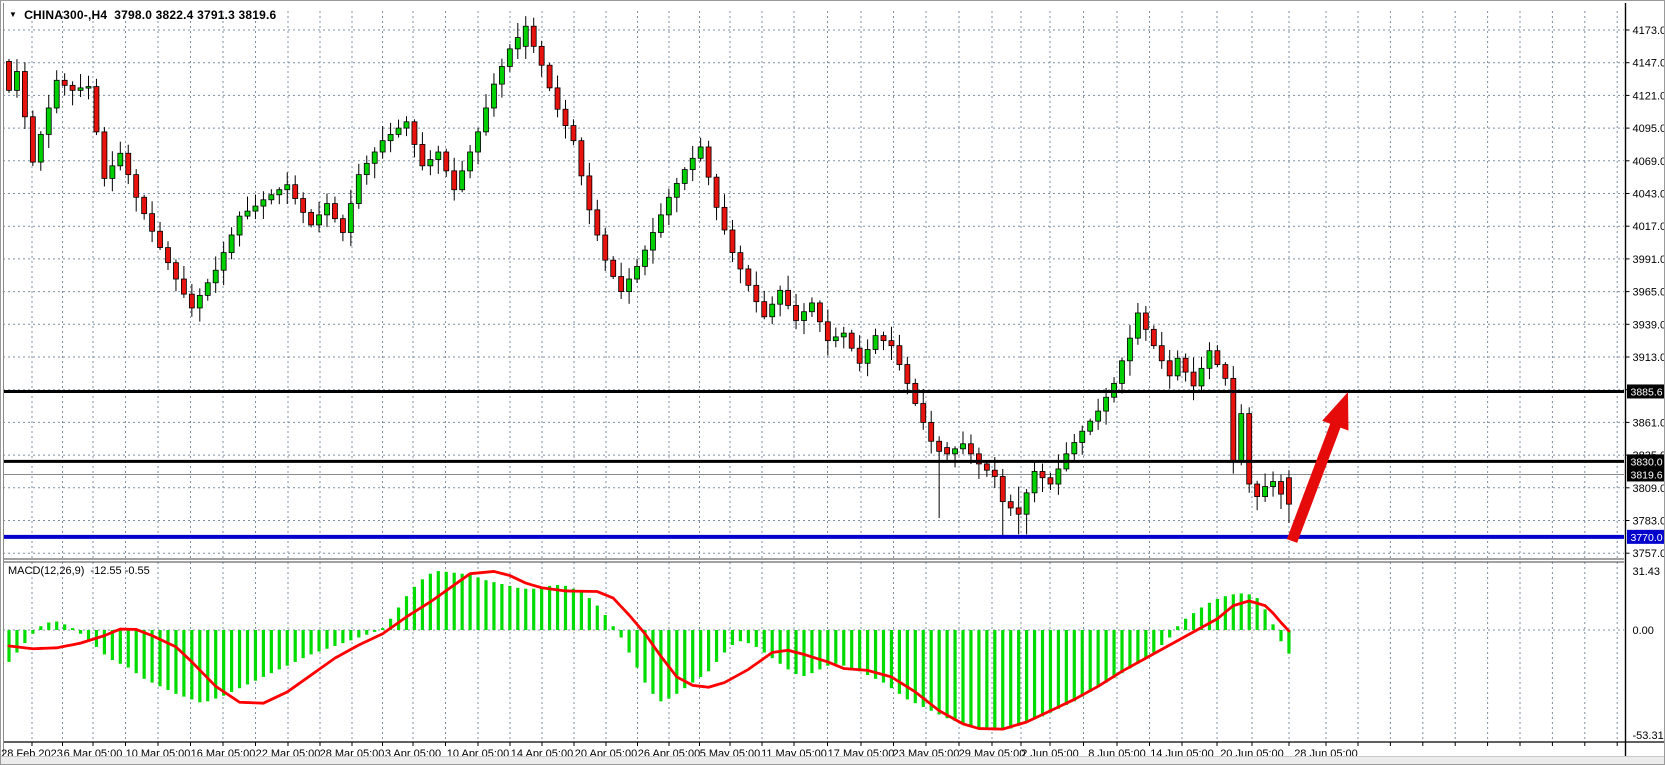 This screenshot has width=1665, height=765. Describe the element at coordinates (1643, 631) in the screenshot. I see `svg-text: 0.00` at that location.